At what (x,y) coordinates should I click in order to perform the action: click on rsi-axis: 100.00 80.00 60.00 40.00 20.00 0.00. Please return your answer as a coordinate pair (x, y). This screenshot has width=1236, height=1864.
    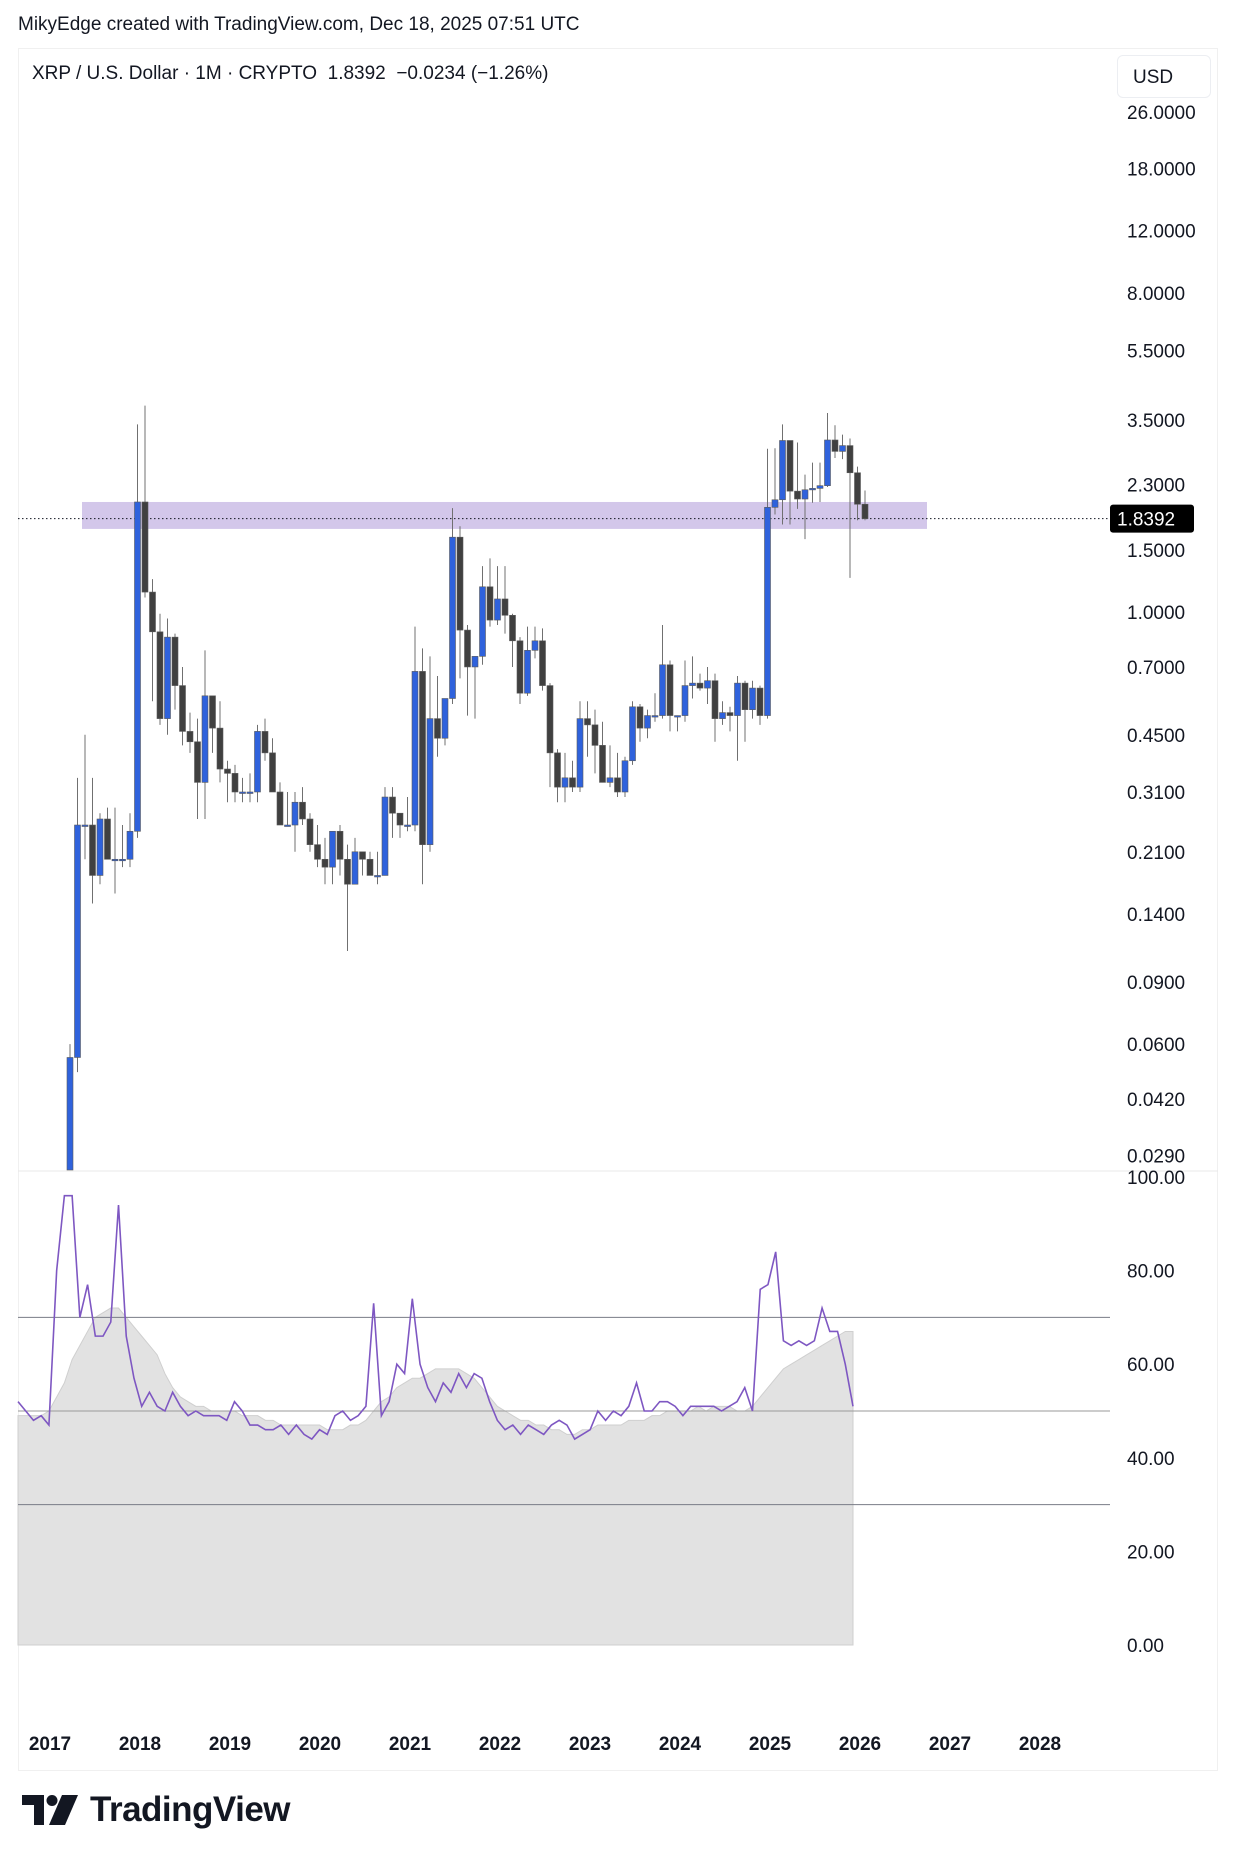
    Looking at the image, I should click on (1156, 1412).